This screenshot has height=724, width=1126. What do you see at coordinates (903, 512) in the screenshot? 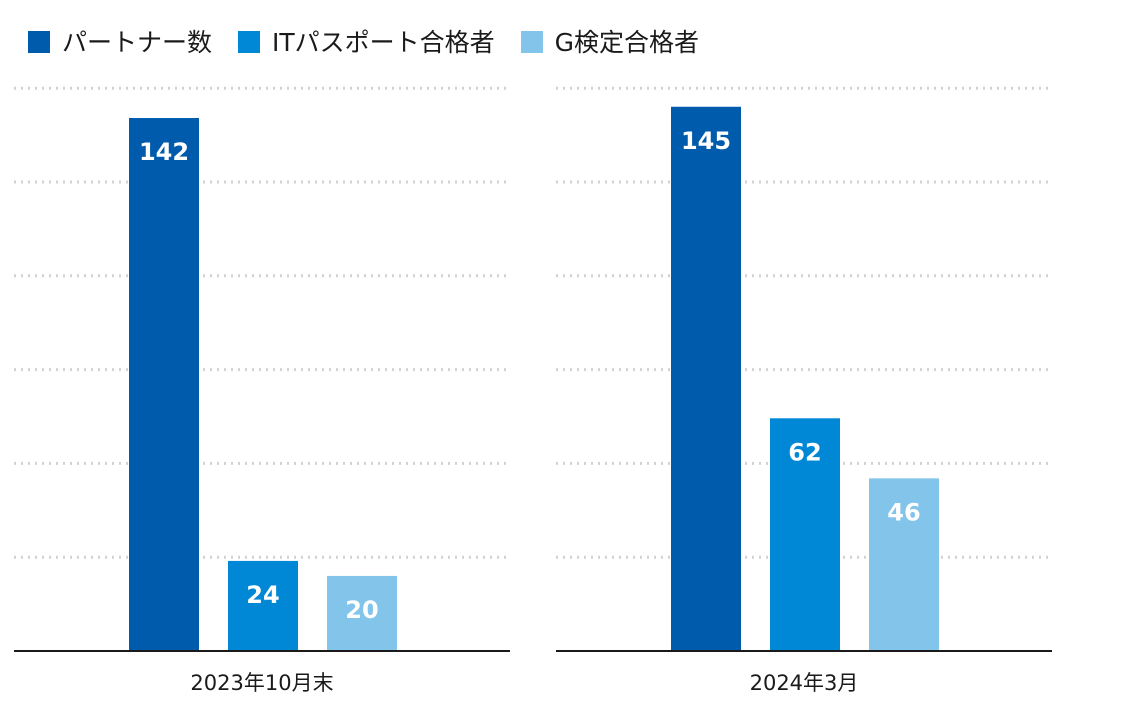
I see `bar-value-label-1-2: 46` at bounding box center [903, 512].